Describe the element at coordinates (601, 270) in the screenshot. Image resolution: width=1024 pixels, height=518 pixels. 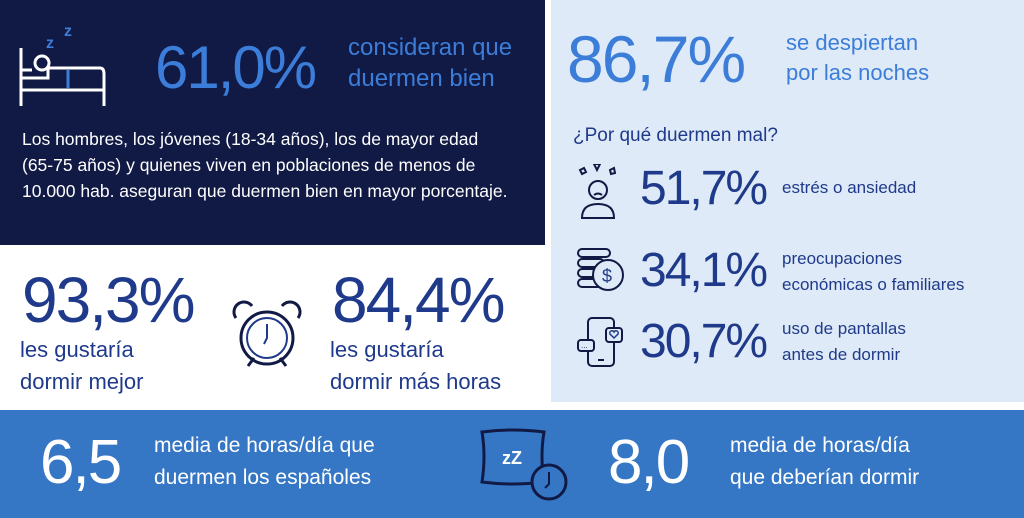
I see `money-coins-icon: $` at that location.